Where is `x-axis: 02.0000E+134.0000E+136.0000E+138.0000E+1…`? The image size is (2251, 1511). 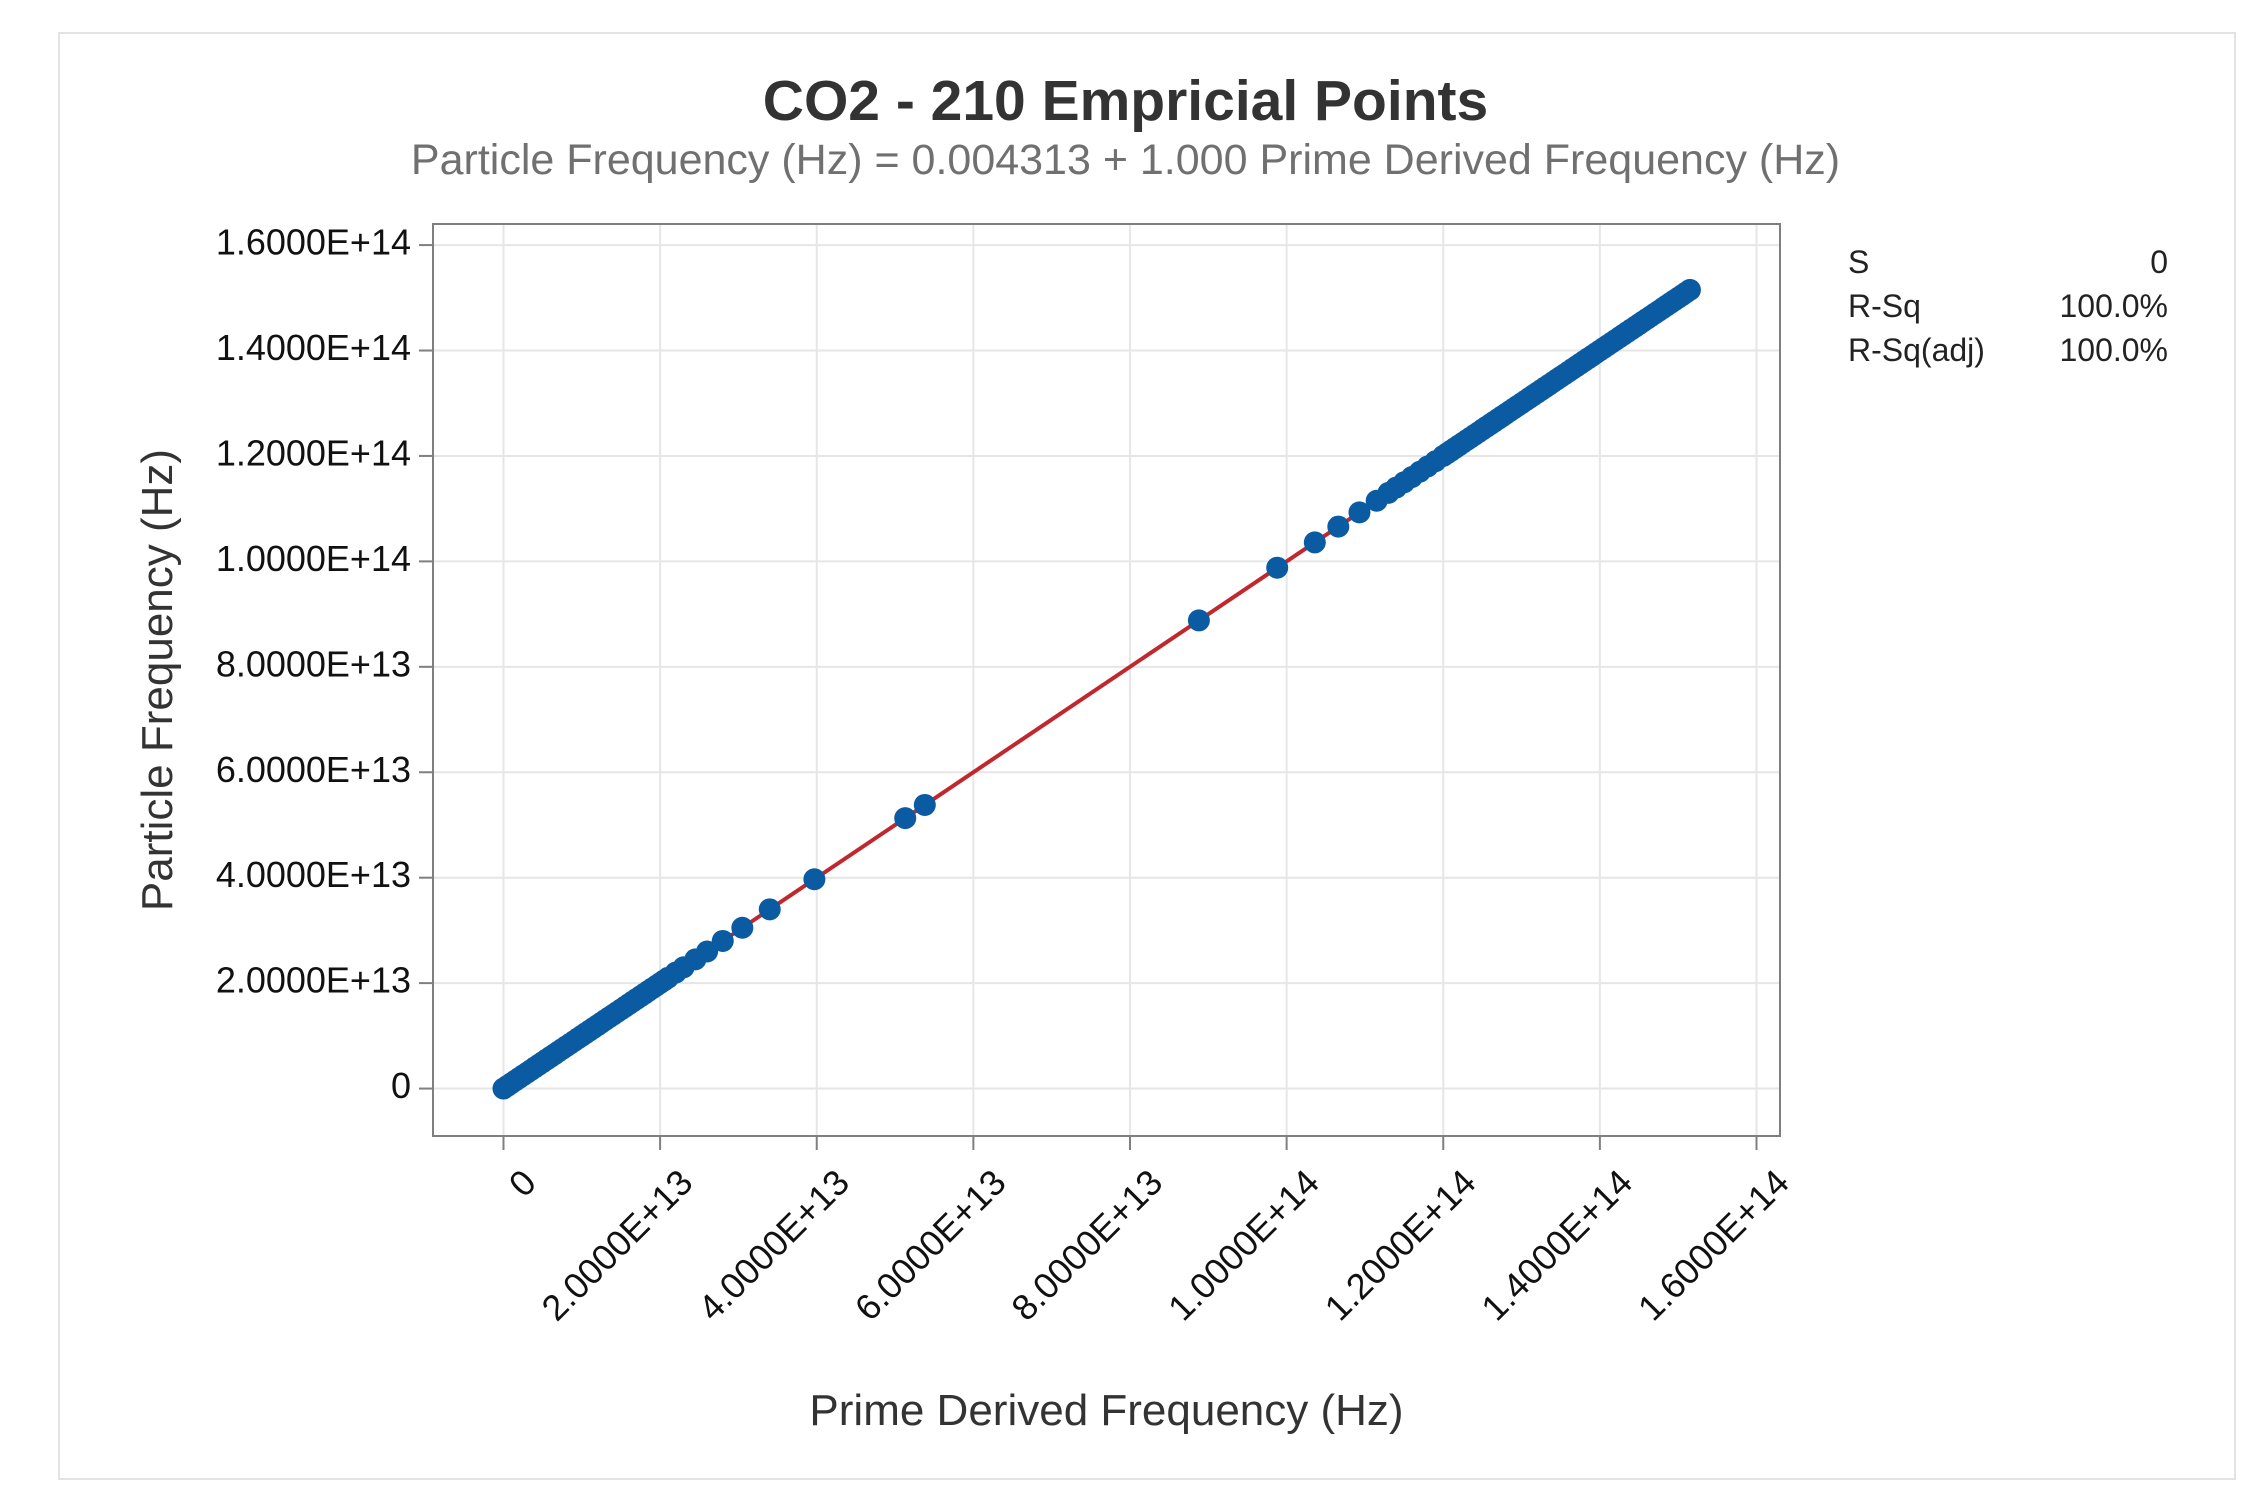
x-axis: 02.0000E+134.0000E+136.0000E+138.0000E+1… is located at coordinates (1149, 1232).